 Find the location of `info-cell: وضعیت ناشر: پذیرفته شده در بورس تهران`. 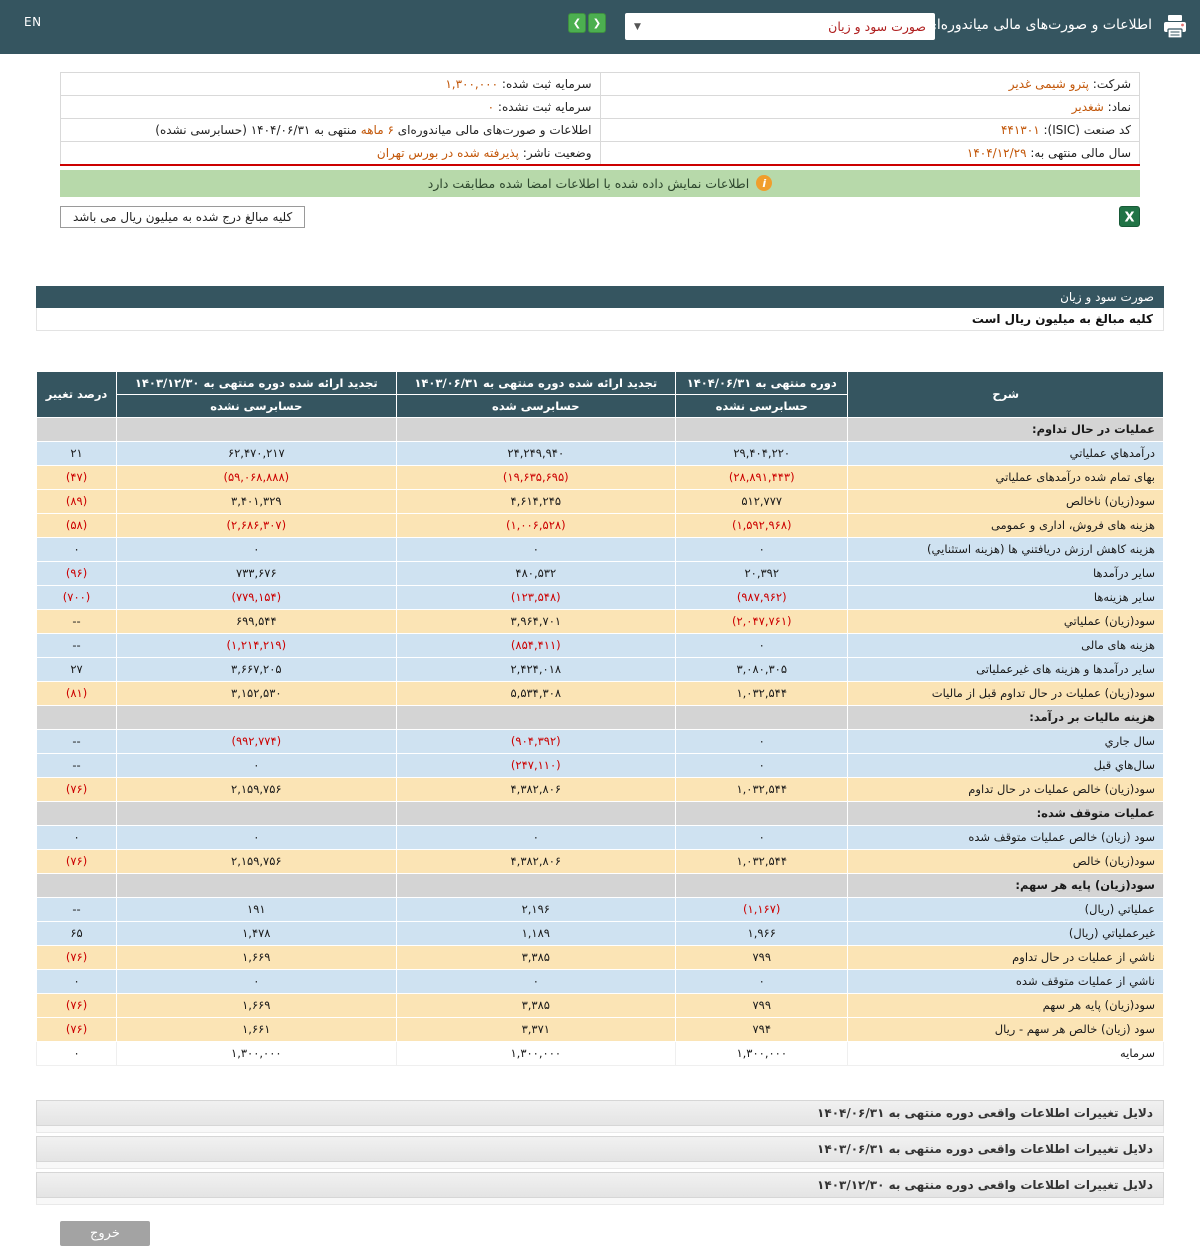

info-cell: وضعیت ناشر: پذیرفته شده در بورس تهران is located at coordinates (330, 153).